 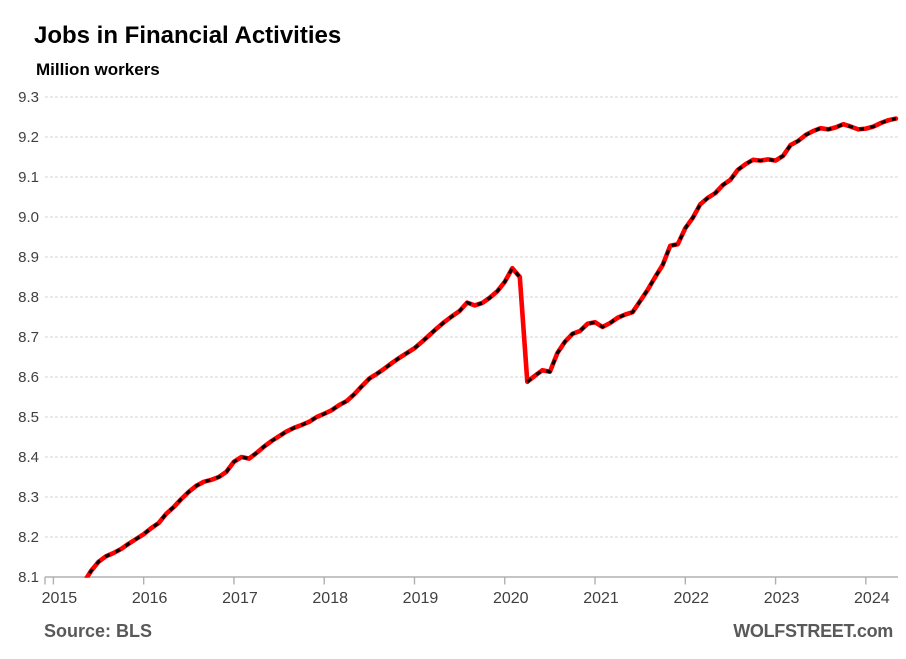 I want to click on x-tick-label: 2018, so click(x=330, y=598).